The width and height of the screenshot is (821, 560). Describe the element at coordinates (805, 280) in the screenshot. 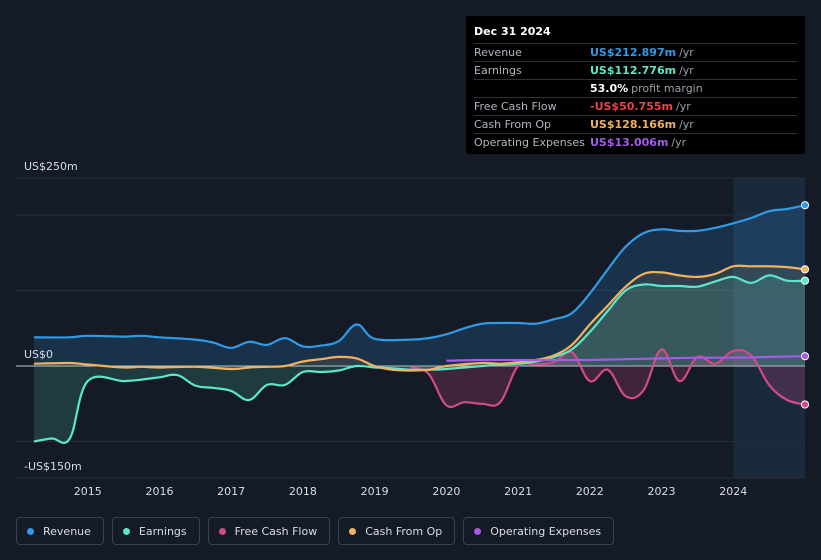

I see `earnings-end-point` at that location.